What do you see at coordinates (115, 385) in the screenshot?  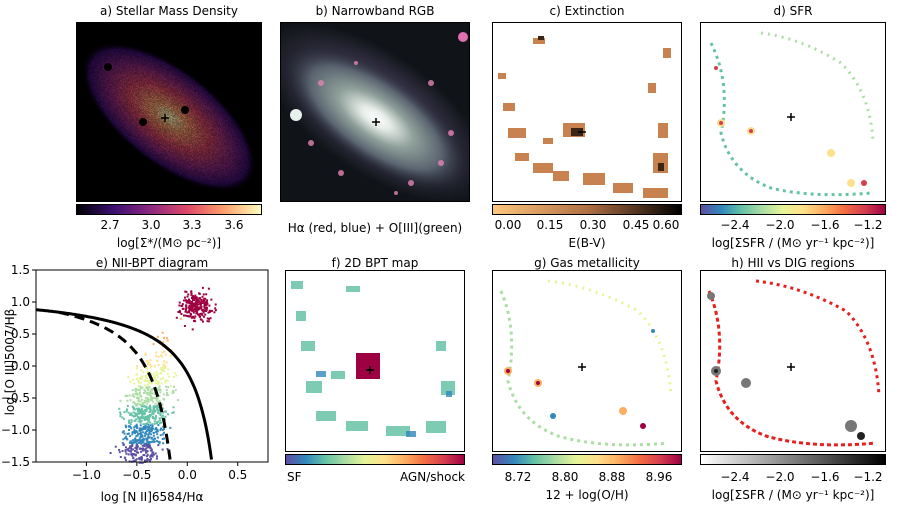 I see `kauffmann-line` at bounding box center [115, 385].